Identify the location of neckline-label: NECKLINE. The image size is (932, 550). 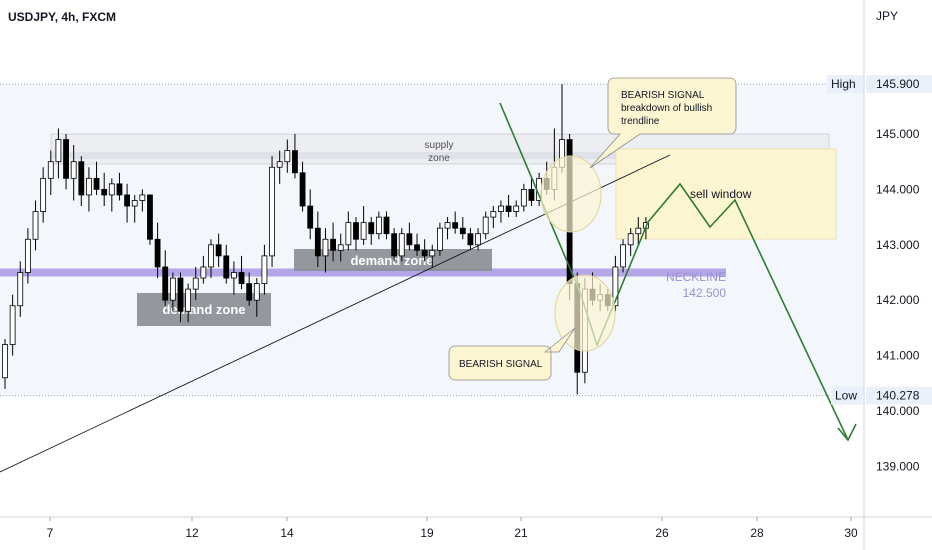
(696, 277).